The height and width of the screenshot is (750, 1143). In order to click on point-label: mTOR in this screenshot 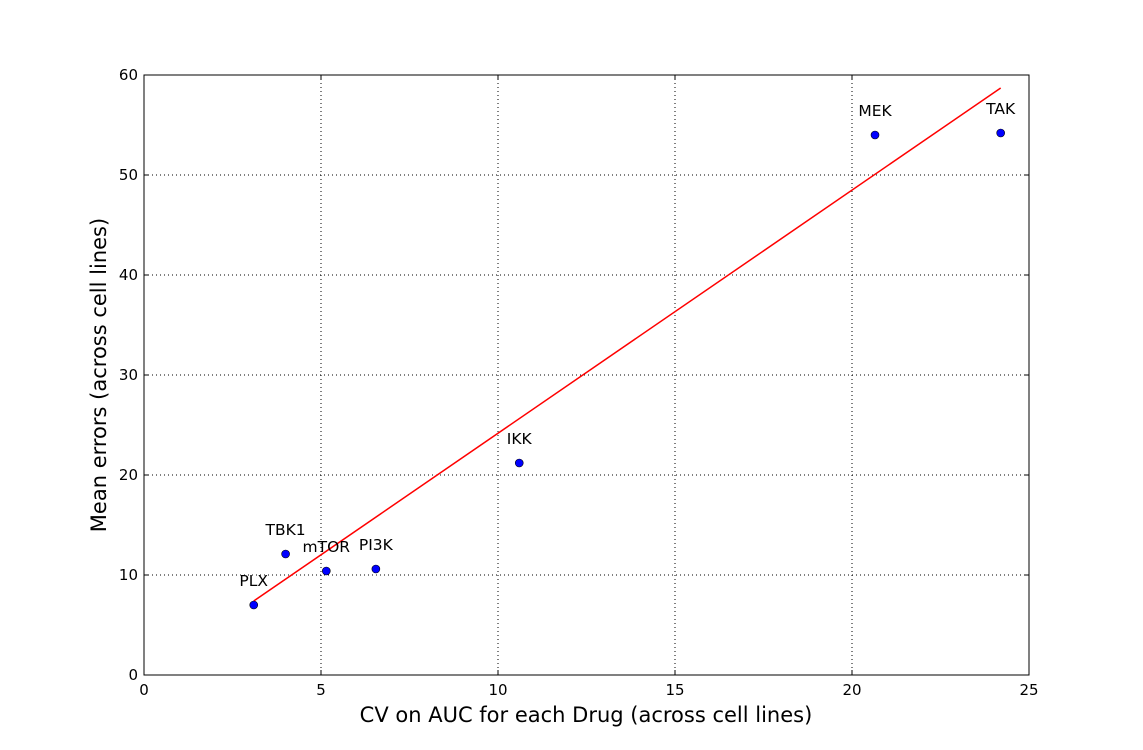, I will do `click(327, 547)`.